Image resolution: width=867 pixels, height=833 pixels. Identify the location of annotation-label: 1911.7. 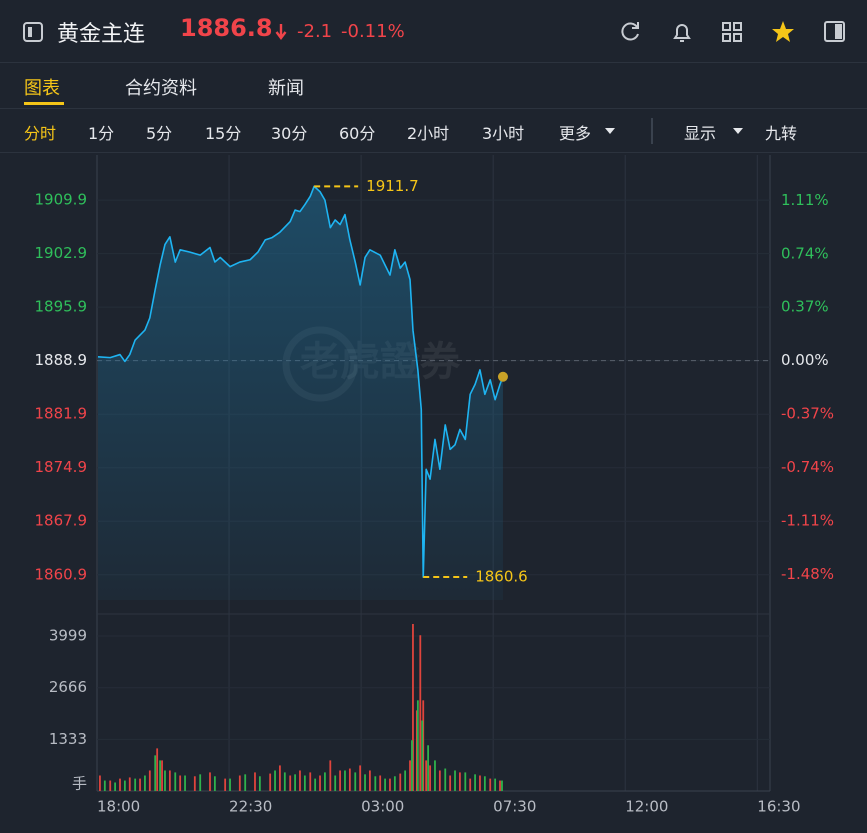
(392, 186).